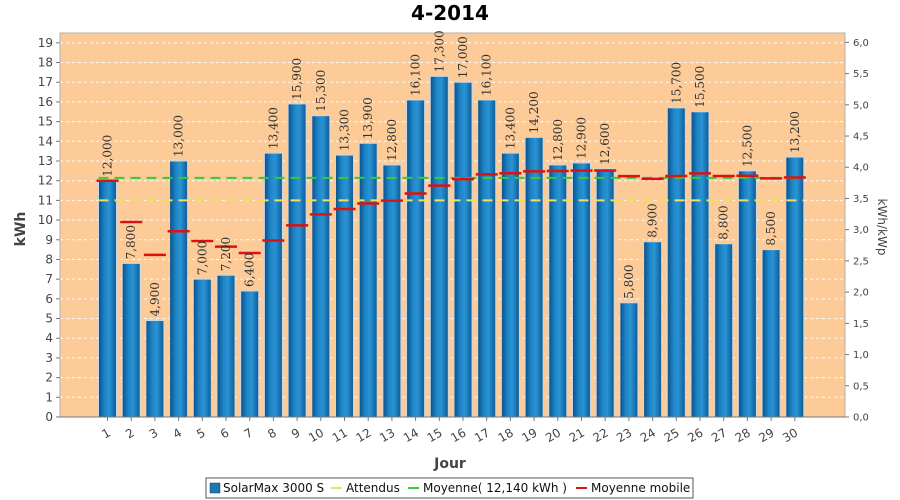 The height and width of the screenshot is (500, 900). Describe the element at coordinates (45, 63) in the screenshot. I see `y-tick-label: 18` at that location.